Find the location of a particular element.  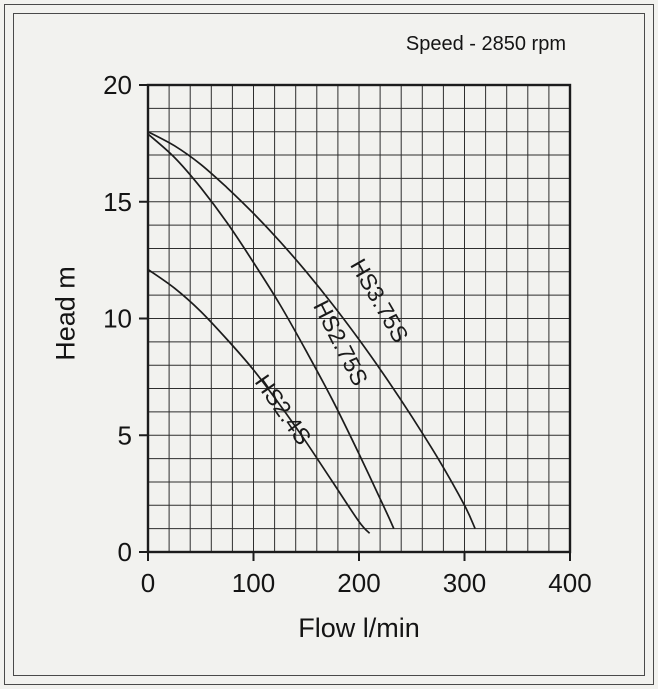

curve-label-HS2.75S: HS2.75S is located at coordinates (340, 343).